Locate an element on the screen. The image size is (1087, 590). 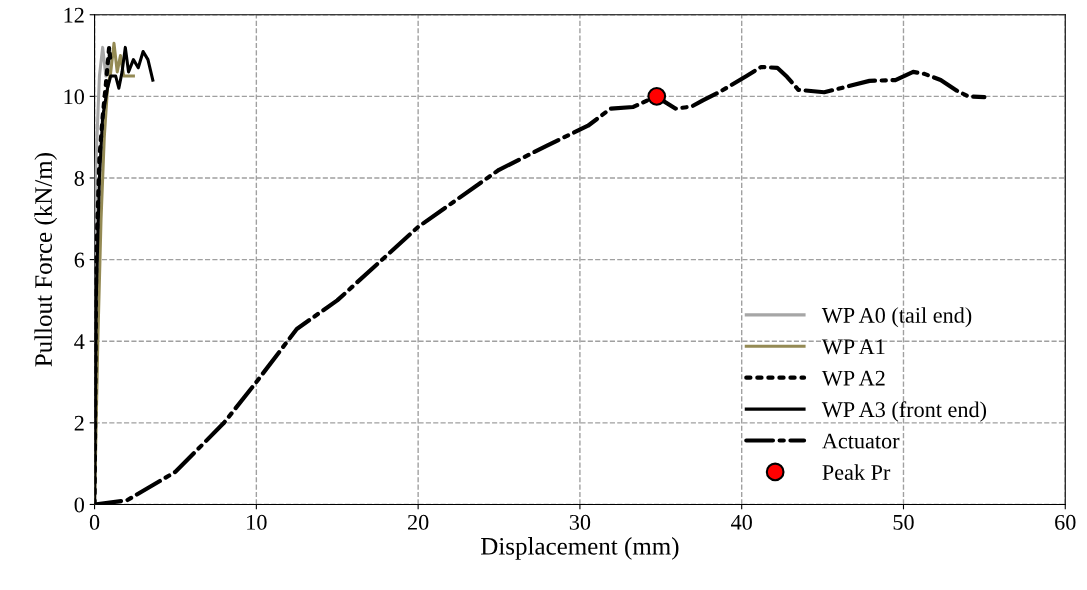
x-axis-title: Displacement (mm) is located at coordinates (580, 548).